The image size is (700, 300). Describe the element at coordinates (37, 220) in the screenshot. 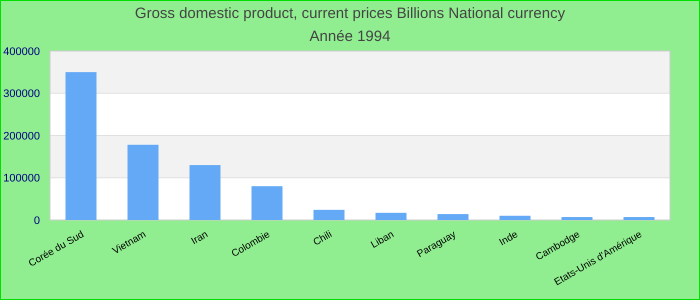

I see `y-tick-label: 0` at that location.